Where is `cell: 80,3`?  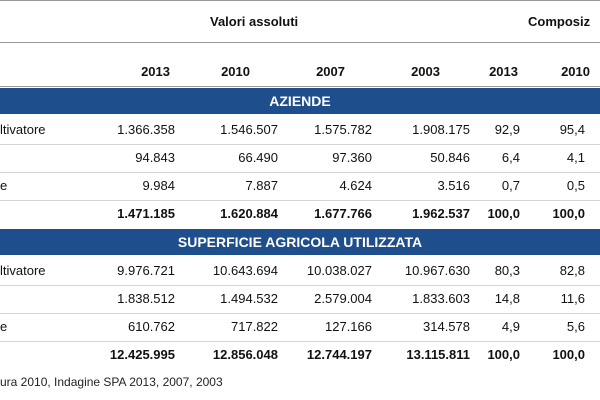 cell: 80,3 is located at coordinates (507, 270).